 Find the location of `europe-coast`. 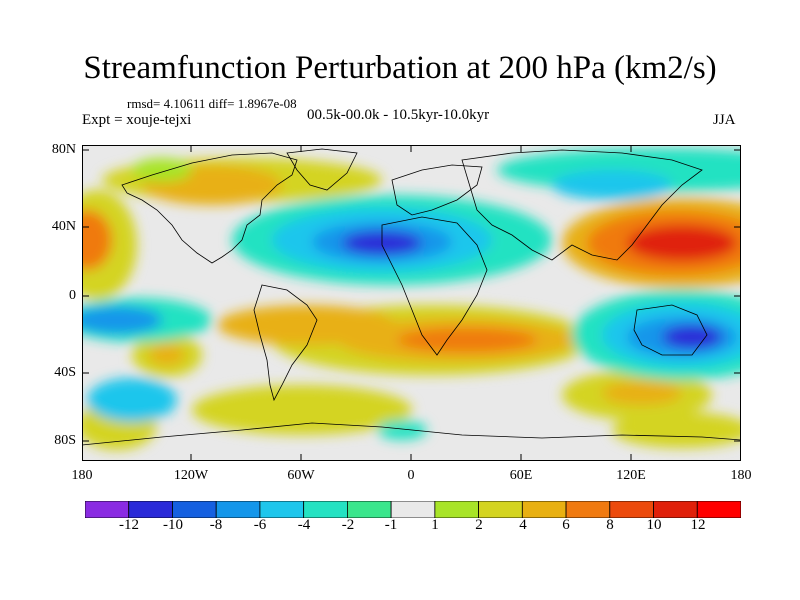

europe-coast is located at coordinates (437, 190).